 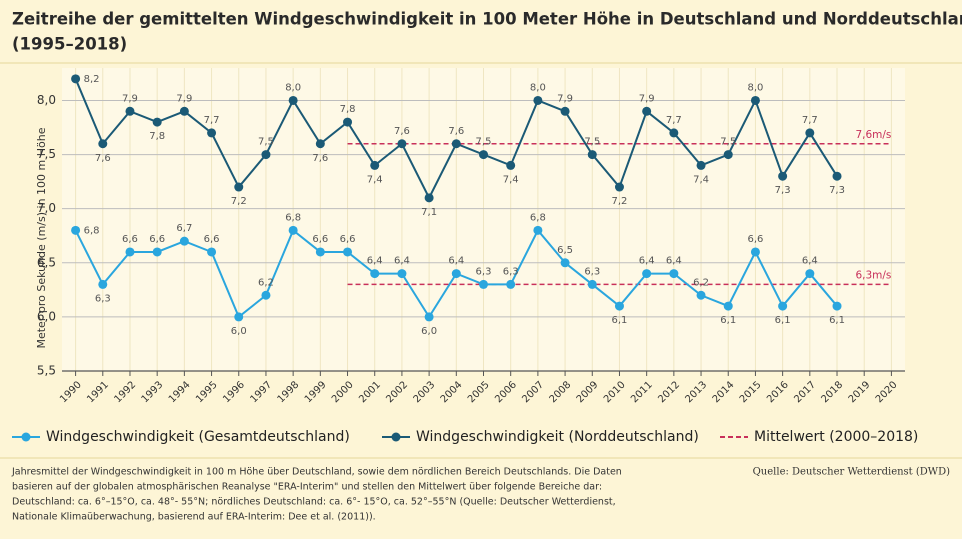 What do you see at coordinates (851, 472) in the screenshot?
I see `source: Quelle: Deutscher Wetterdienst (DWD)` at bounding box center [851, 472].